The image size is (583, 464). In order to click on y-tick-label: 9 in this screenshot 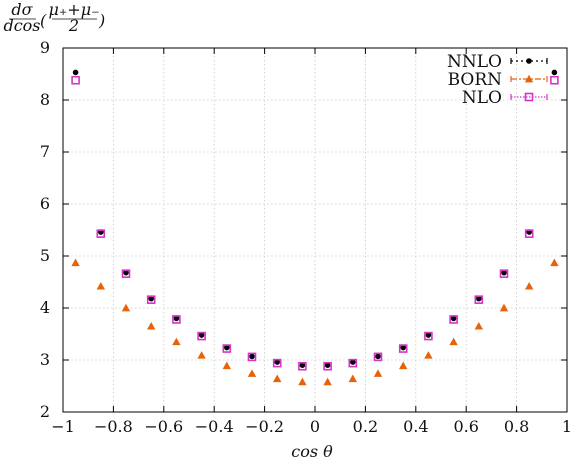, I will do `click(45, 47)`.